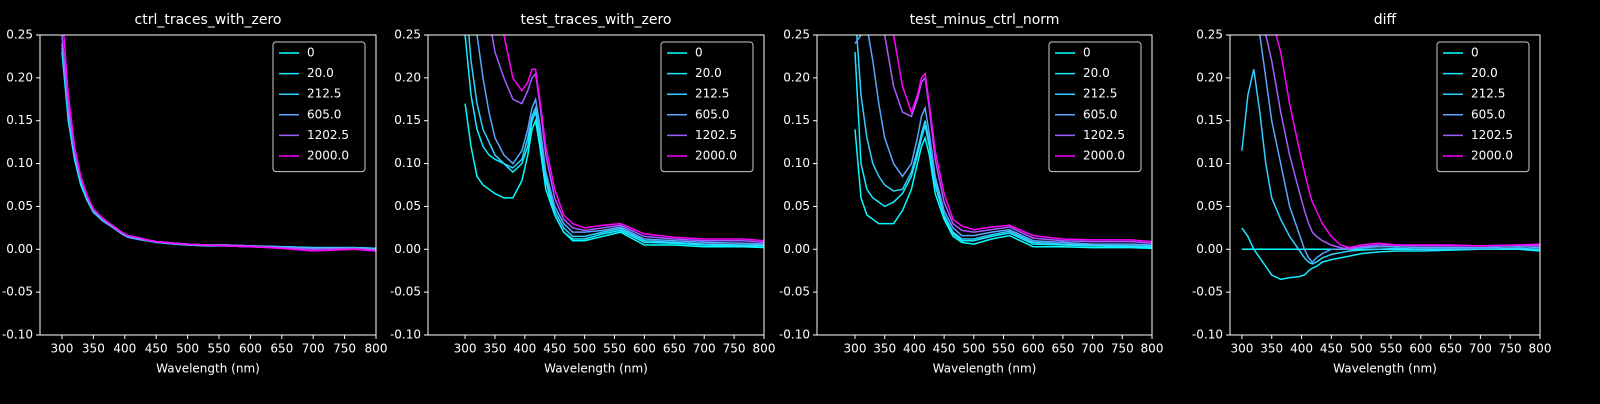  I want to click on x-axis-label: Wavelength (nm), so click(596, 369).